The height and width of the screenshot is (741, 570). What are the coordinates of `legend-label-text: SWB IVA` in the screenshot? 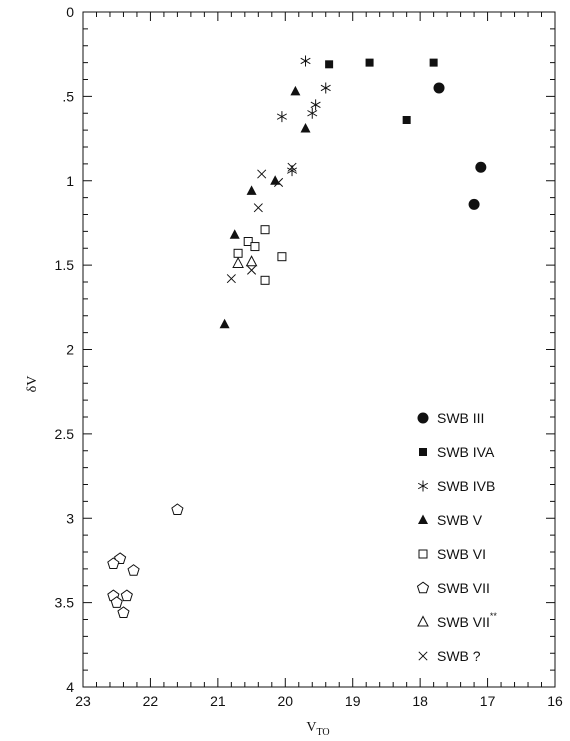 It's located at (466, 452).